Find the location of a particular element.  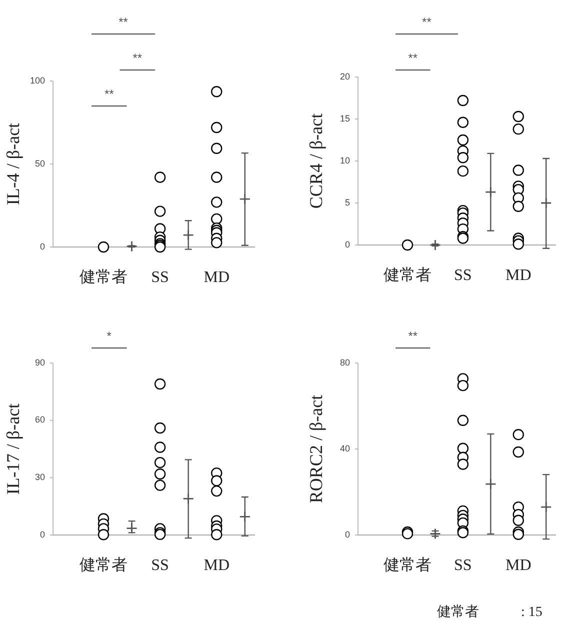

y-tick-label: 90 is located at coordinates (39, 362).